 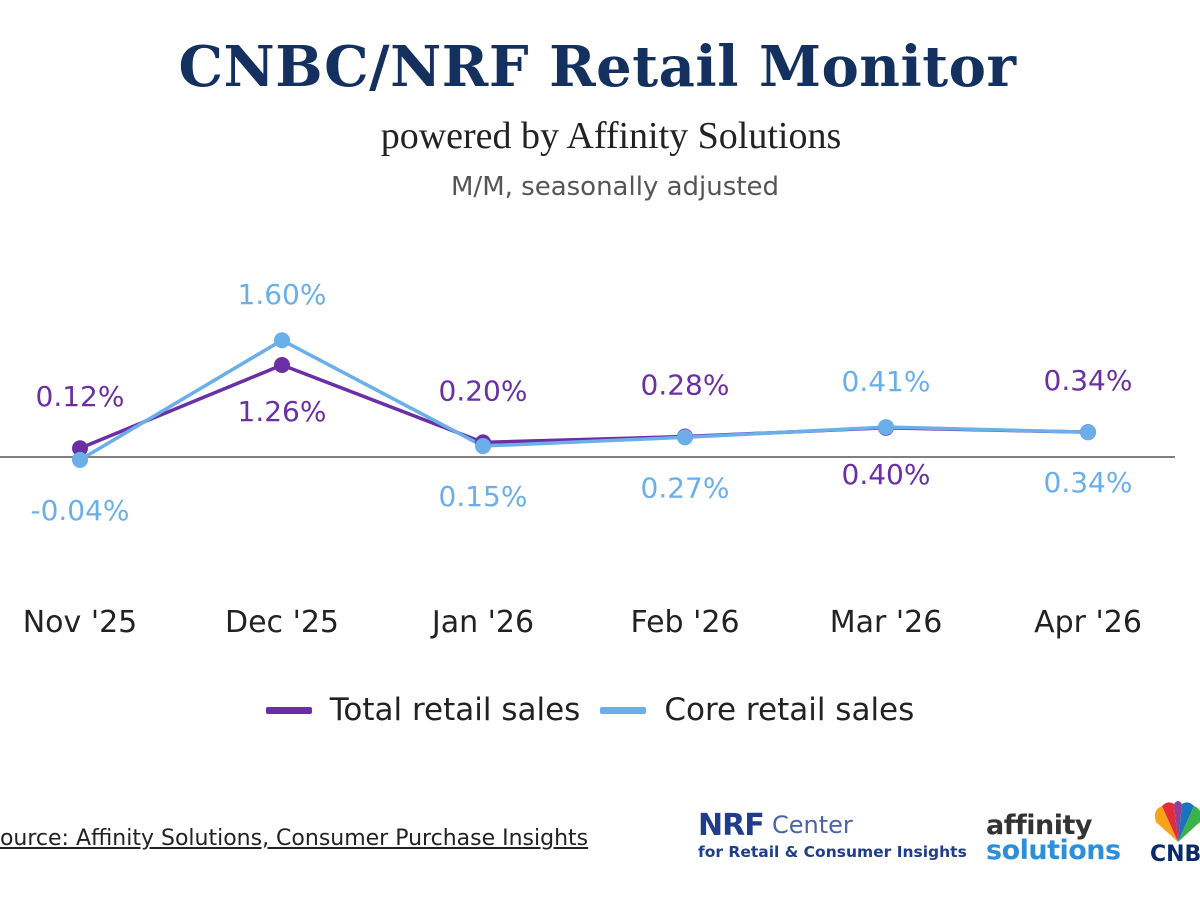 I want to click on data-label-total-2: 0.20%, so click(x=483, y=390).